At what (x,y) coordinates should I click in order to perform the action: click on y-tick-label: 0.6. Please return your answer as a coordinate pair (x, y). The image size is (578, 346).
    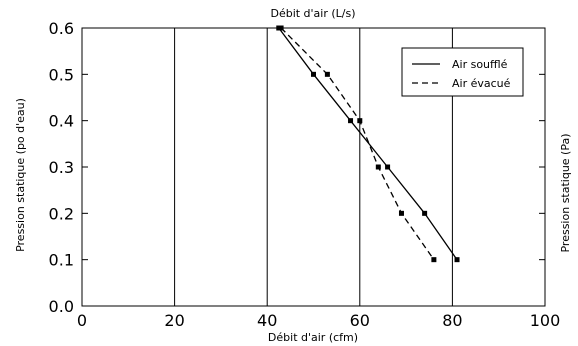
    Looking at the image, I should click on (61, 28).